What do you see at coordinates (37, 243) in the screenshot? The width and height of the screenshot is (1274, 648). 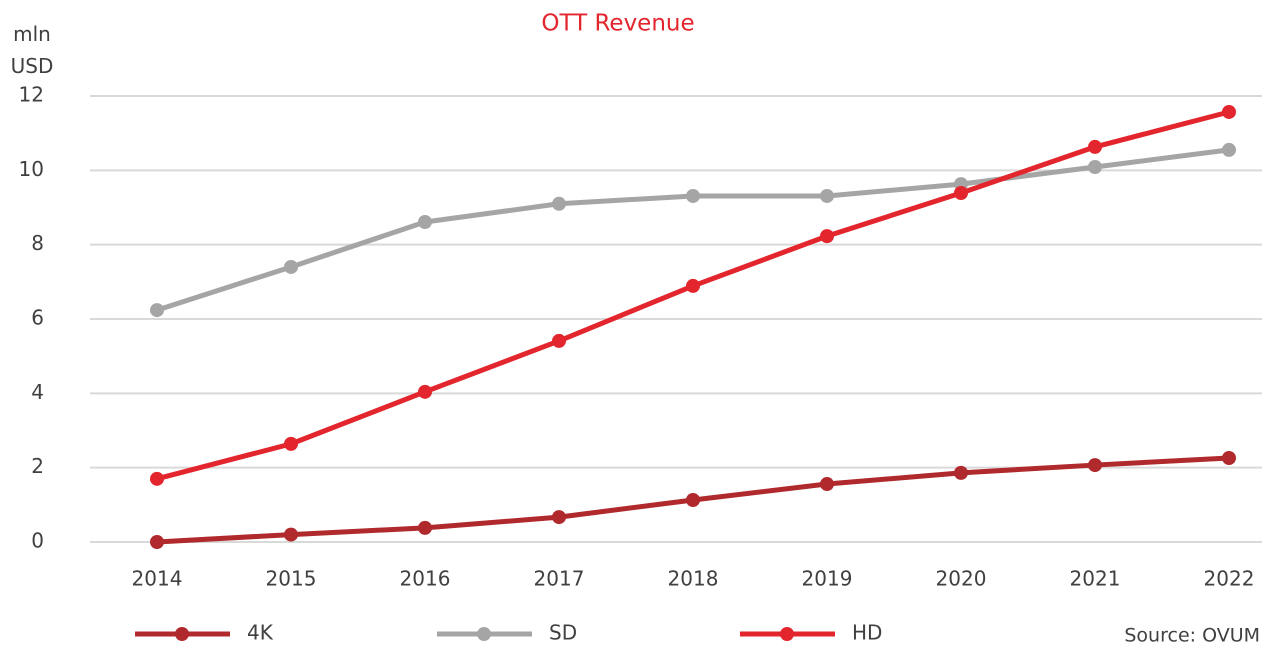 I see `y-tick-label: 8` at bounding box center [37, 243].